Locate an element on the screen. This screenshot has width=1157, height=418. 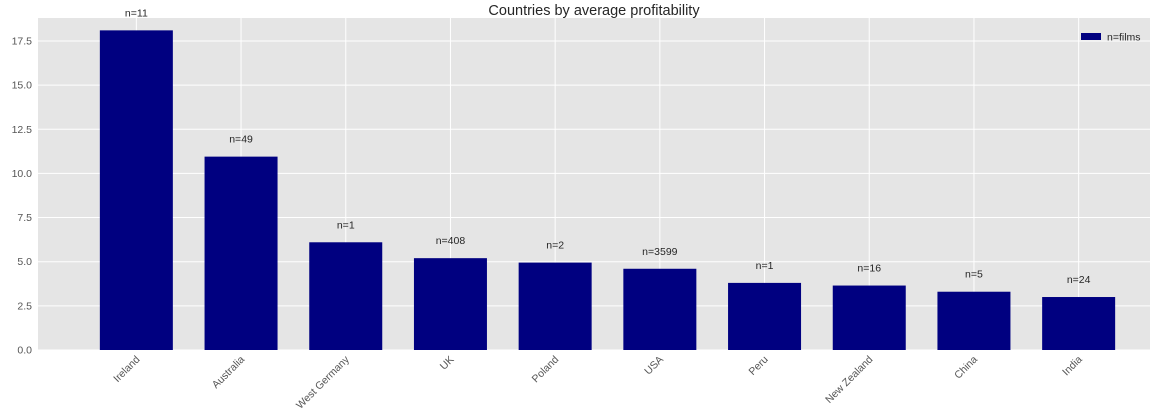
y-tick-label: 0.0 is located at coordinates (24, 351).